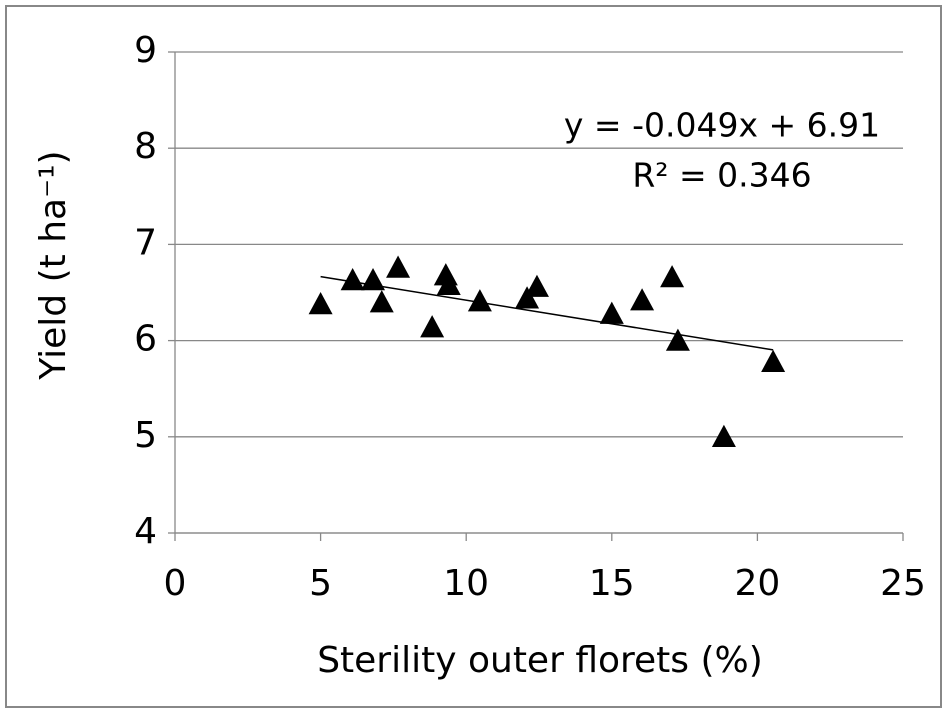 Image resolution: width=947 pixels, height=717 pixels. Describe the element at coordinates (145, 50) in the screenshot. I see `y-tick-label: 9` at that location.